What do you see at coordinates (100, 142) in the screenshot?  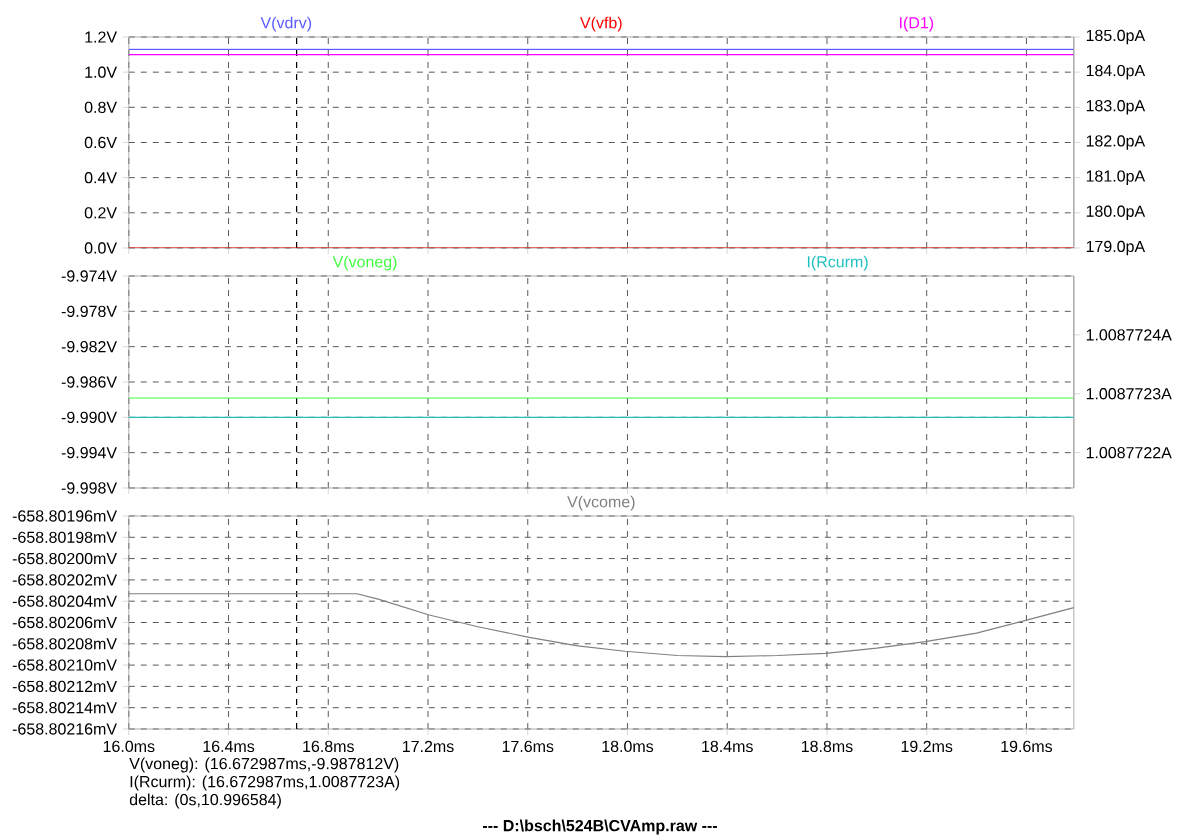 I see `y-tick-label: 0.6V` at bounding box center [100, 142].